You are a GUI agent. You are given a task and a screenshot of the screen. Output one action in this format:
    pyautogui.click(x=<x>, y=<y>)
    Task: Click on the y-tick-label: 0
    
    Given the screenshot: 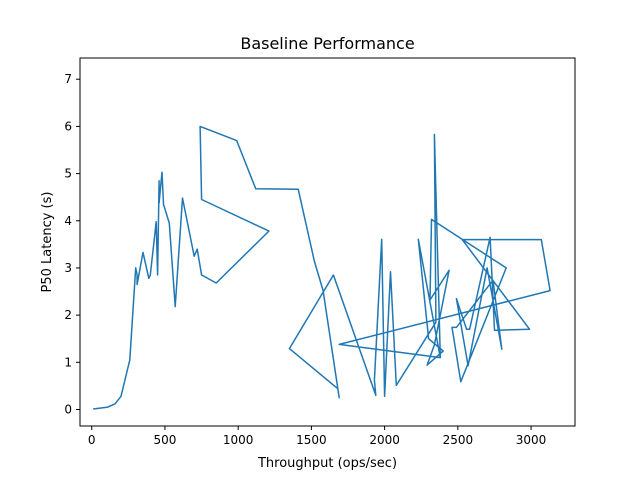 What is the action you would take?
    pyautogui.click(x=68, y=409)
    